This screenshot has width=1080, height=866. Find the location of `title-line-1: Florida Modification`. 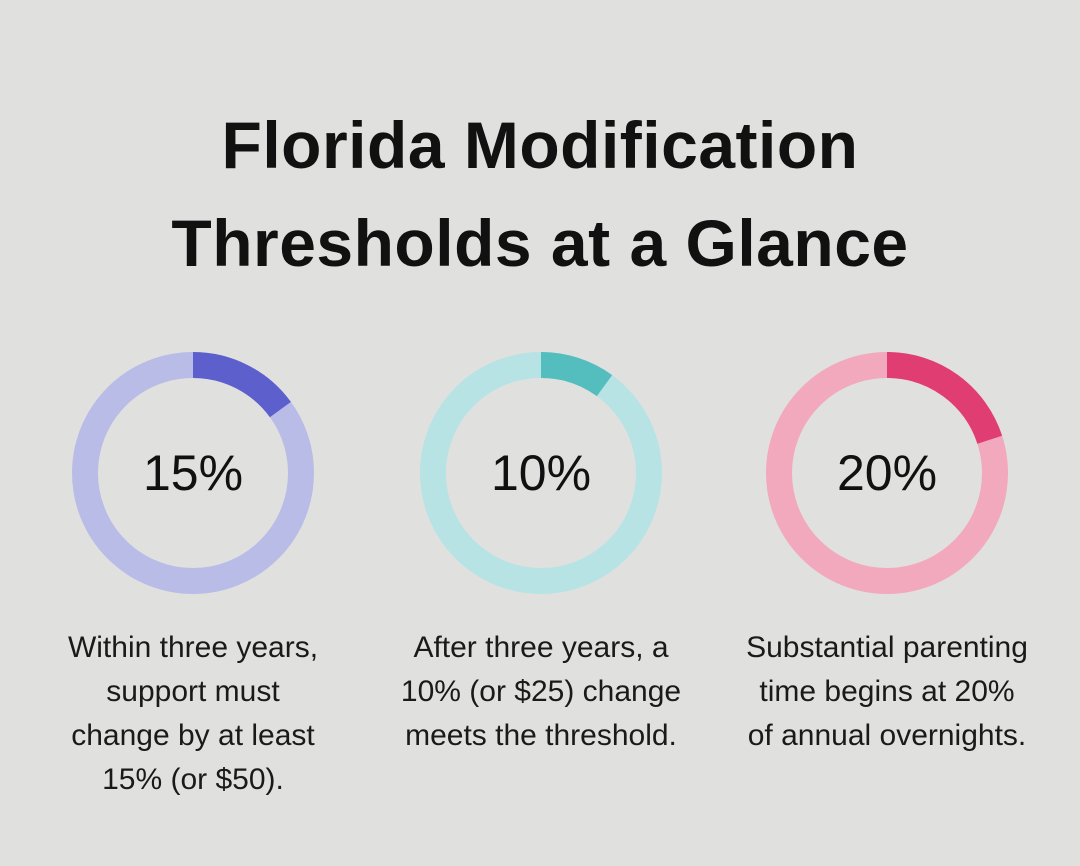

title-line-1: Florida Modification is located at coordinates (540, 145).